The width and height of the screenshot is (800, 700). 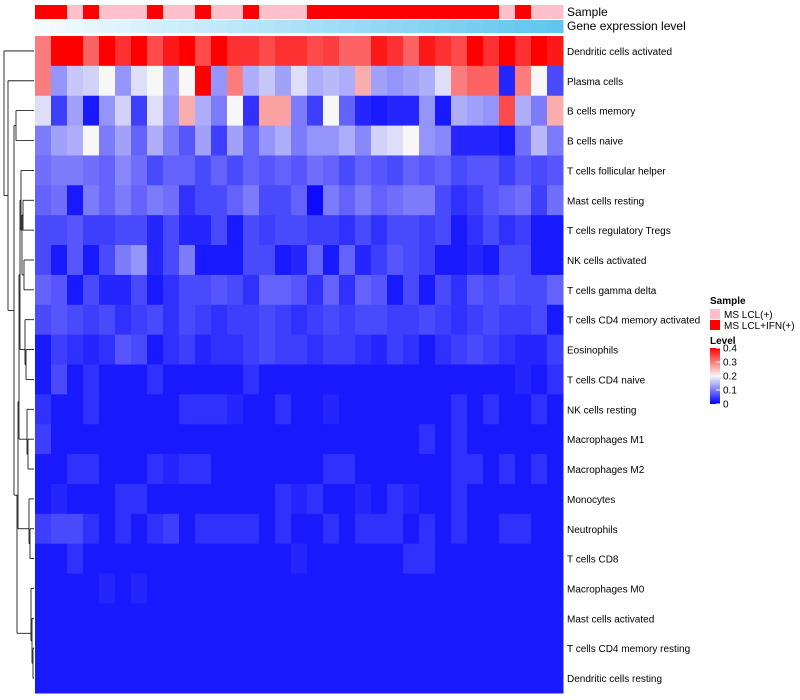 I want to click on legend-label-ms-lcl: MS LCL(+), so click(x=748, y=315).